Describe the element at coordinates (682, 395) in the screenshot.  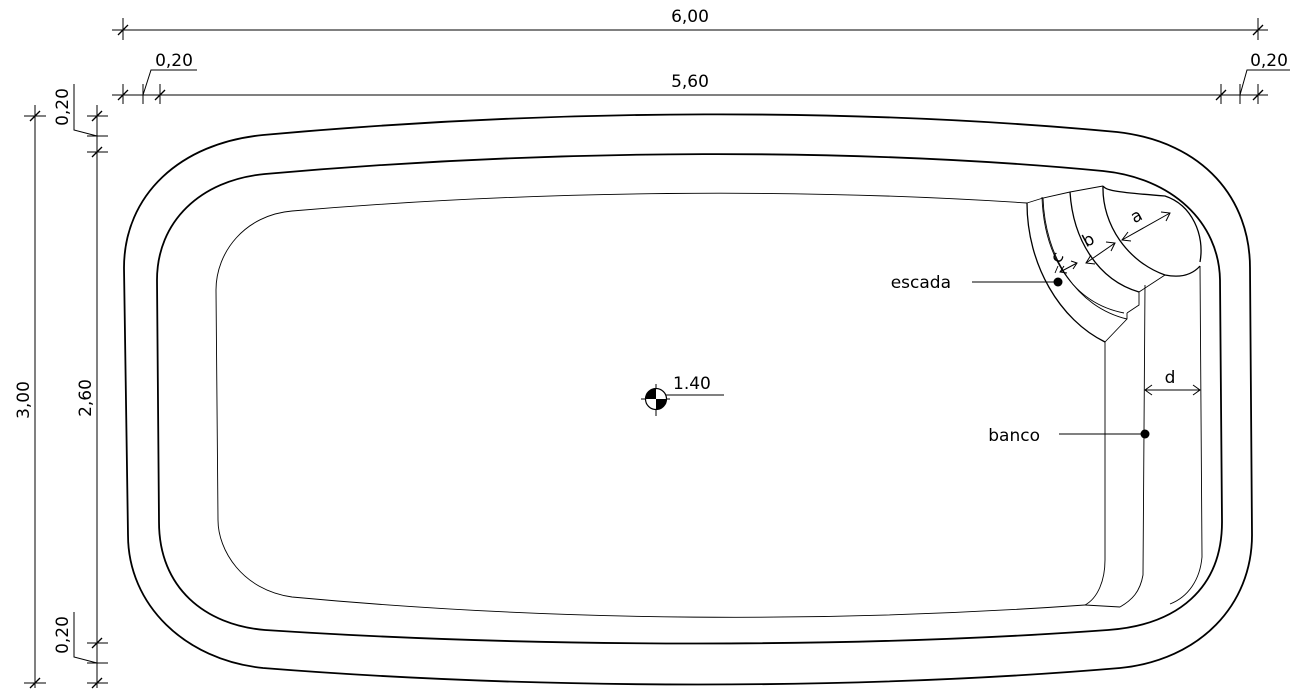
I see `depth-marker: 1.40` at that location.